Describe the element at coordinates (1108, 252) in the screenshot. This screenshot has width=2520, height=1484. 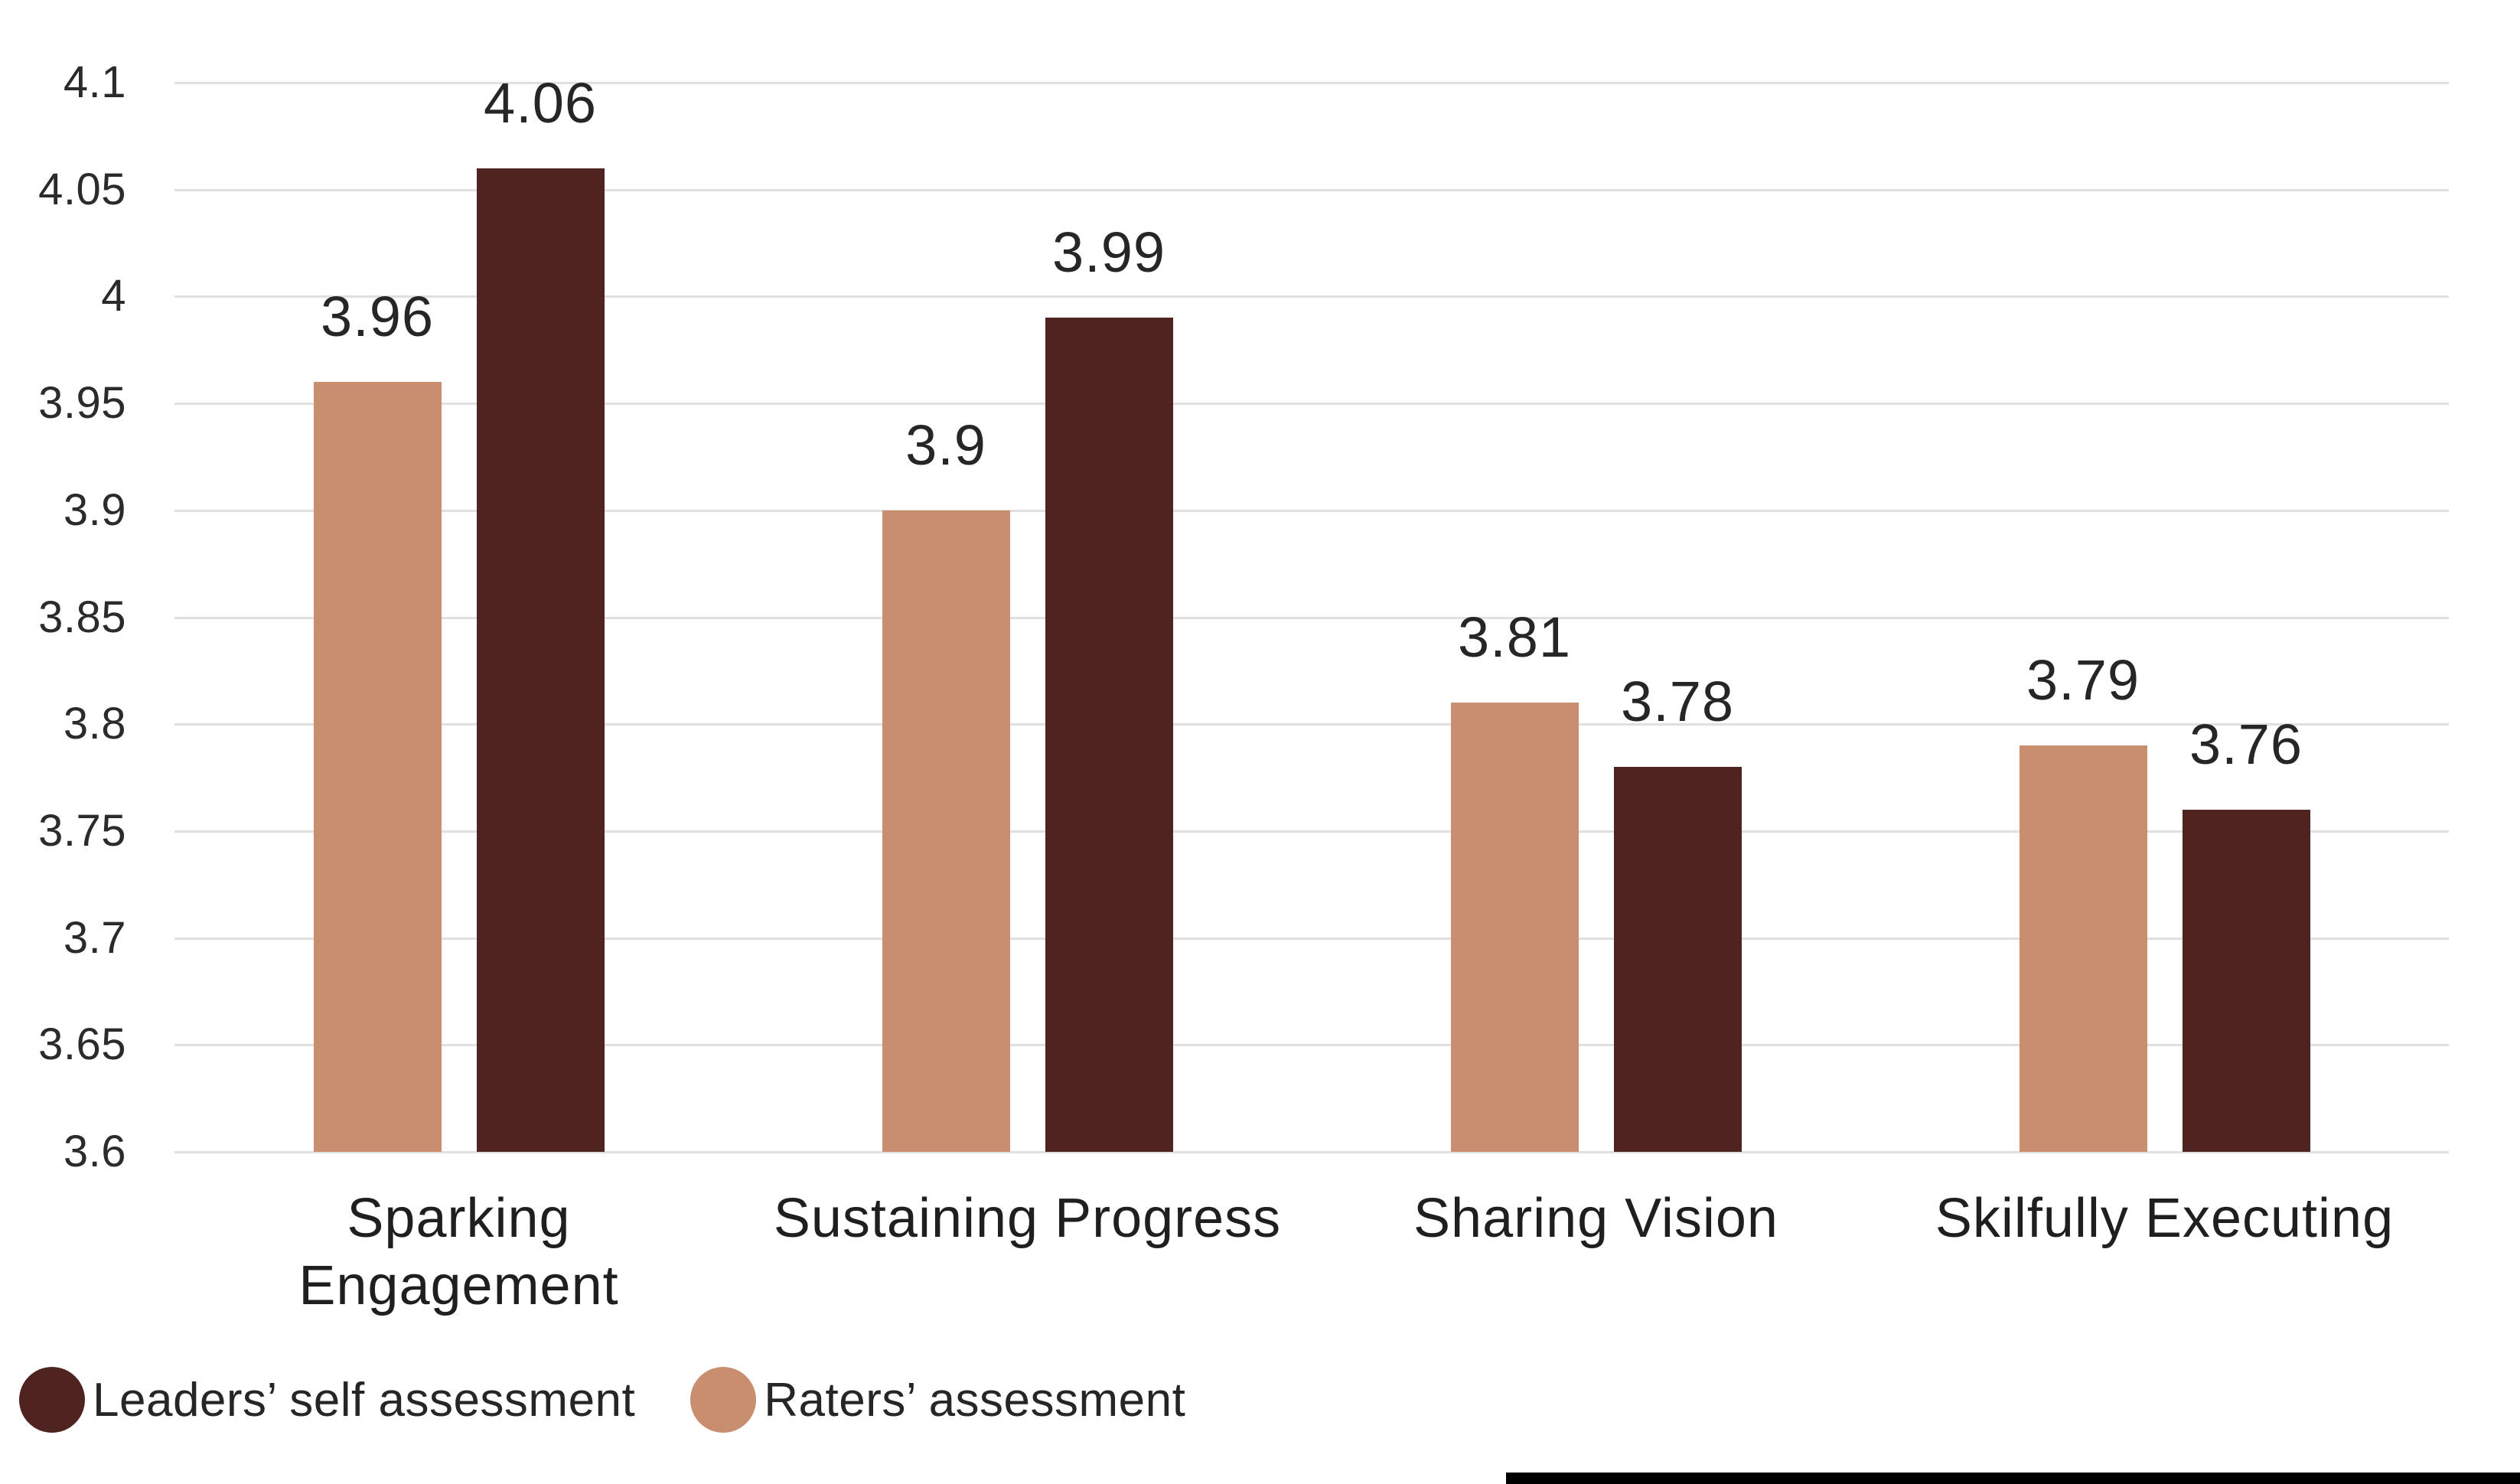
I see `bar-value-label: 3.99` at that location.